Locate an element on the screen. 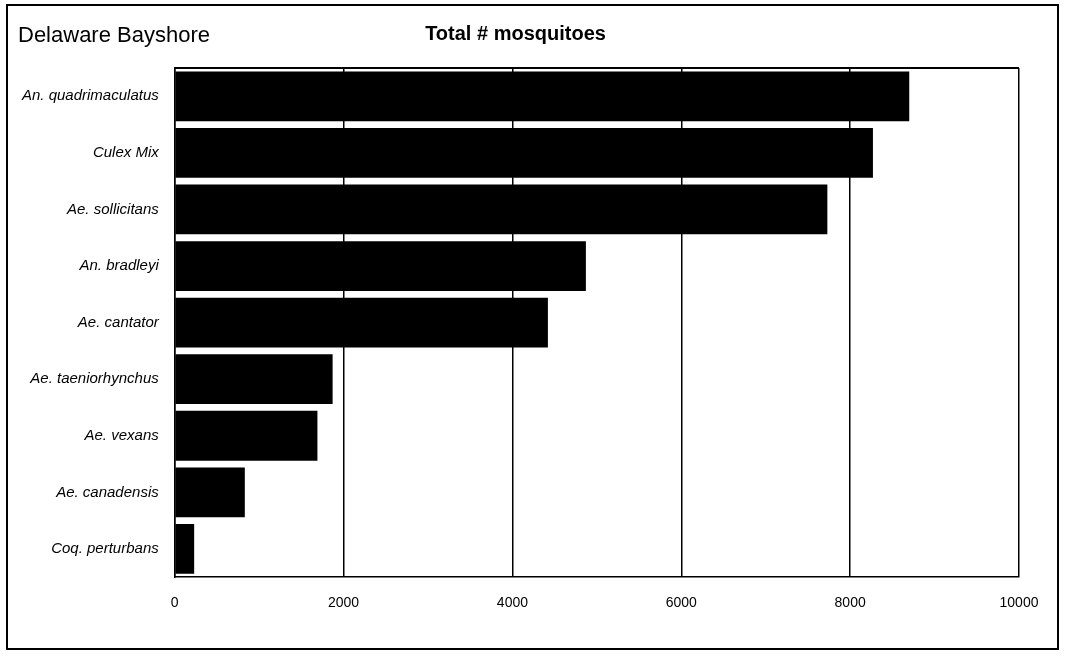 This screenshot has height=658, width=1067. x-tick-label: 8000 is located at coordinates (850, 602).